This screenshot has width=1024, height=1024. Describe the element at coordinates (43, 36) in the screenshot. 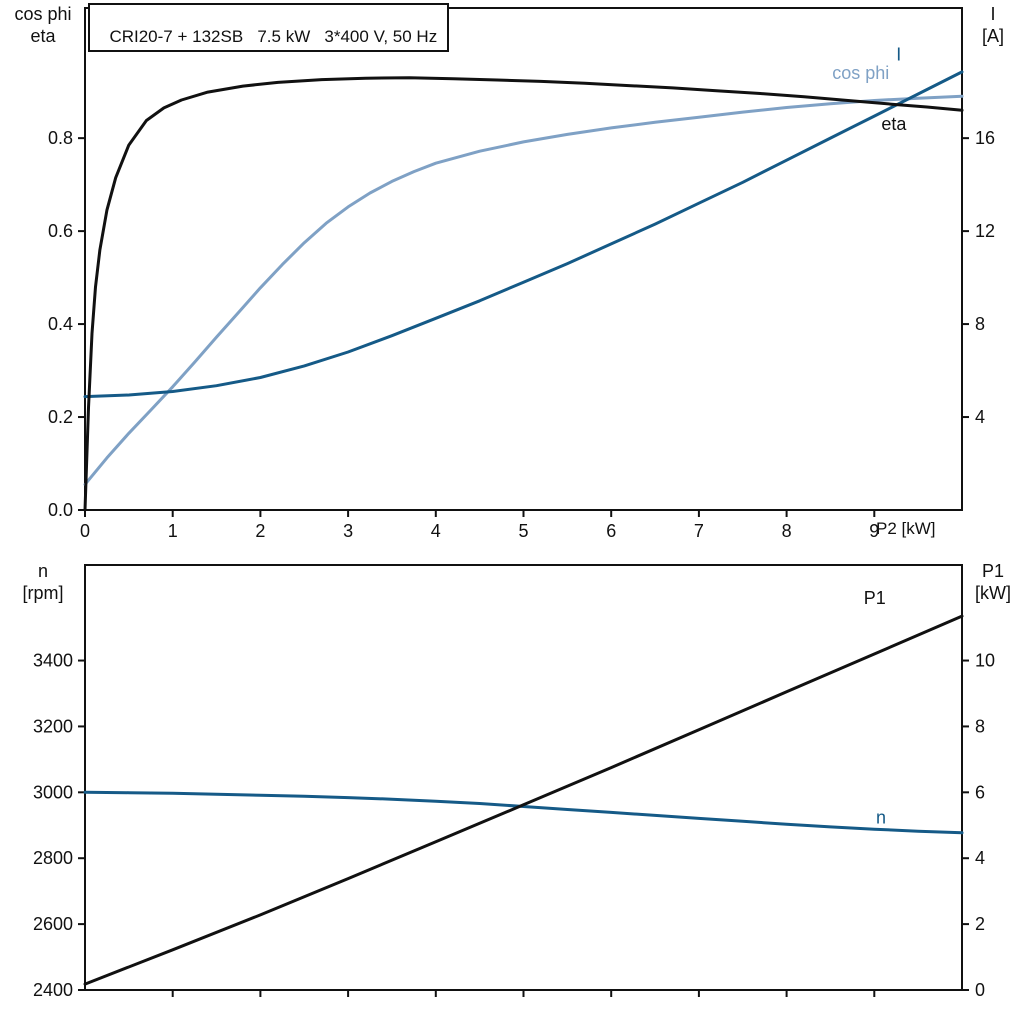

I see `left-axis-label-eta: eta` at that location.